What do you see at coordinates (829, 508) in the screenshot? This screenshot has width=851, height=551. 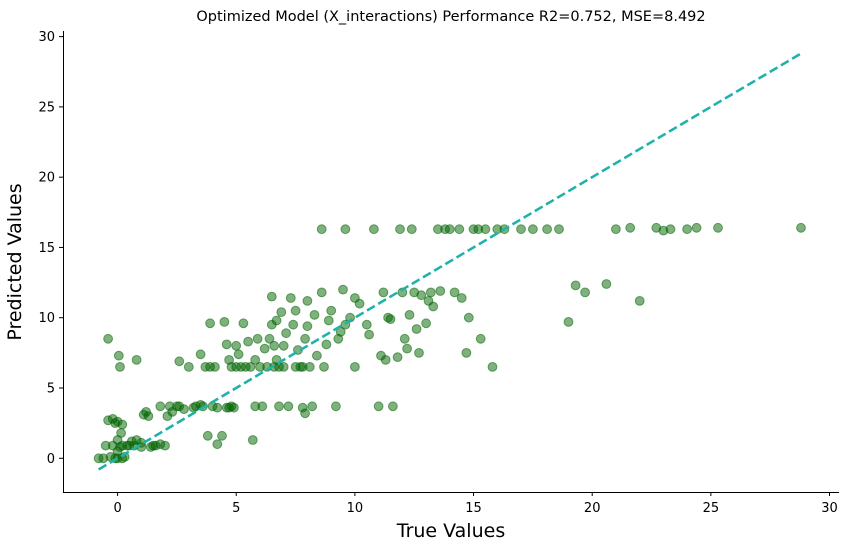 I see `x-tick-label: 30` at bounding box center [829, 508].